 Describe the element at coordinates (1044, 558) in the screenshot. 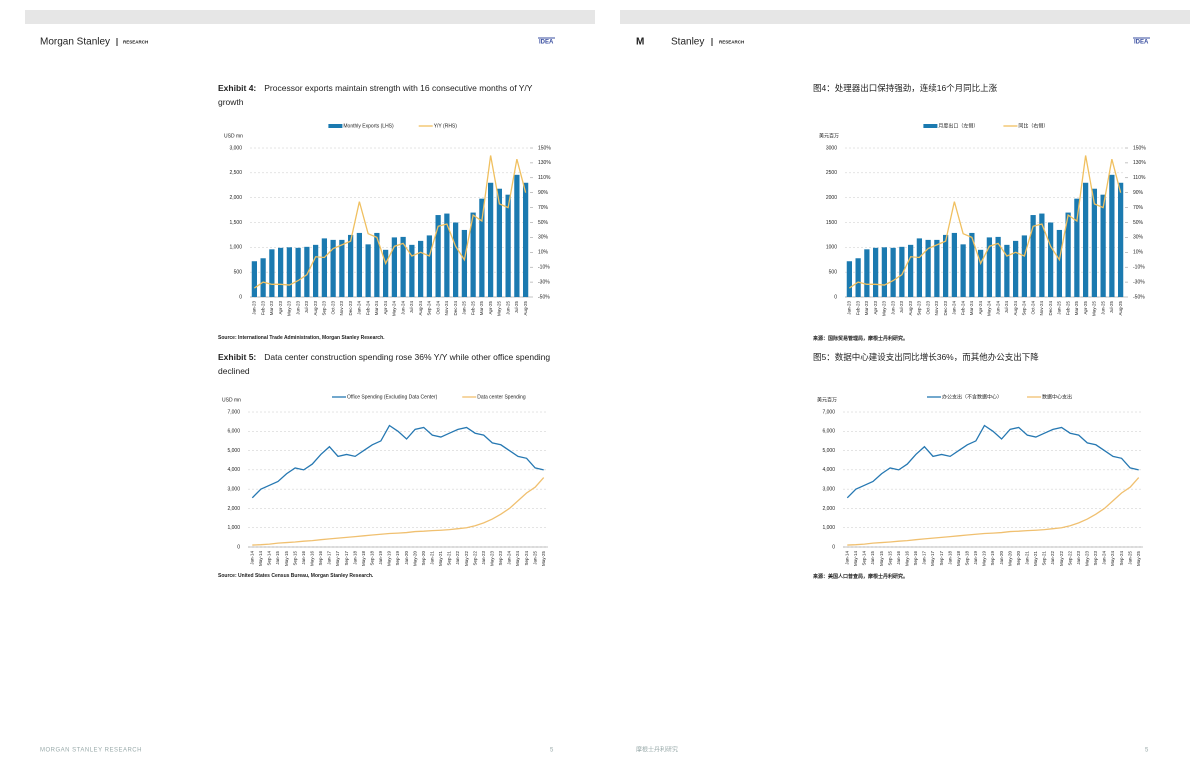

I see `x-tick-label: Sep-21` at that location.